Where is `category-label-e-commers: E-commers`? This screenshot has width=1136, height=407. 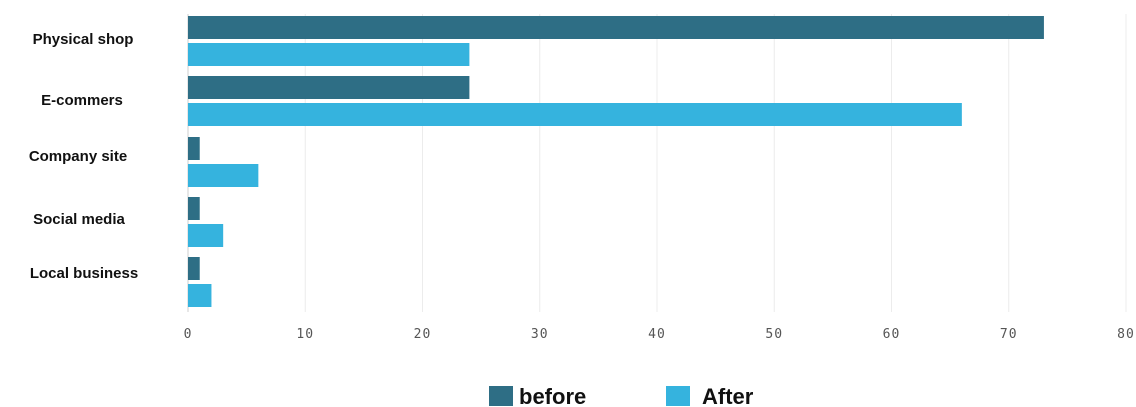
category-label-e-commers: E-commers is located at coordinates (82, 100).